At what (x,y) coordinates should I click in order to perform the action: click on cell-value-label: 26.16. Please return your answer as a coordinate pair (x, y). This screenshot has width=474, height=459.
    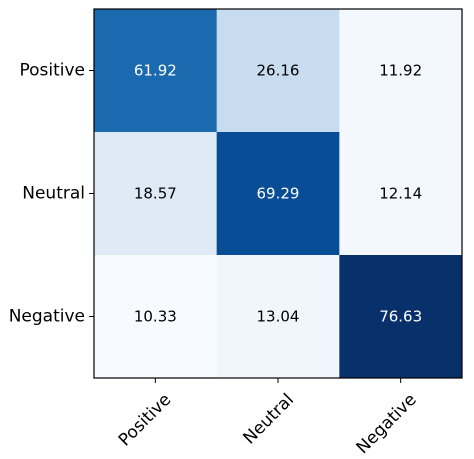
    Looking at the image, I should click on (278, 71).